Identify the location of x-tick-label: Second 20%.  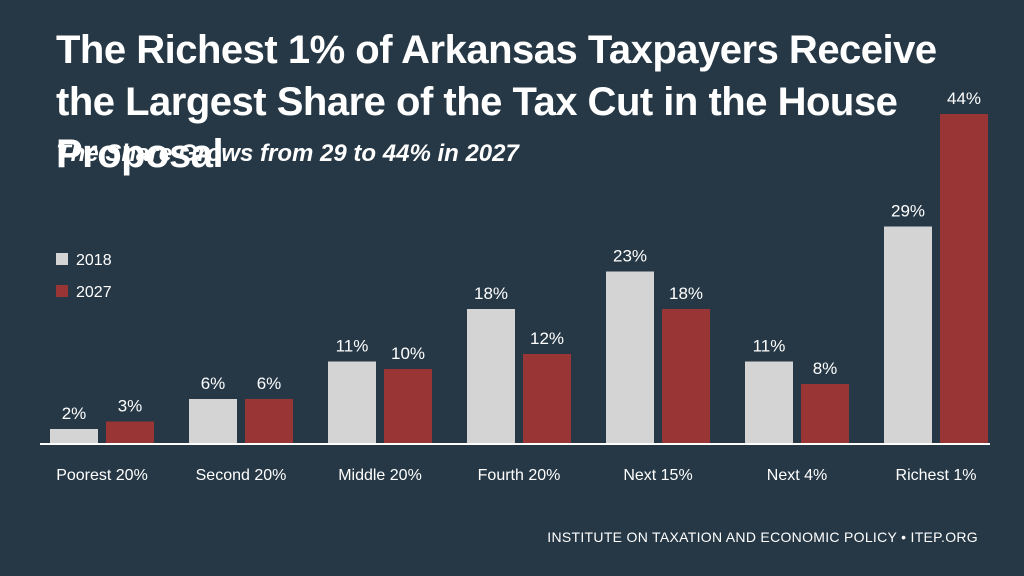
(241, 475).